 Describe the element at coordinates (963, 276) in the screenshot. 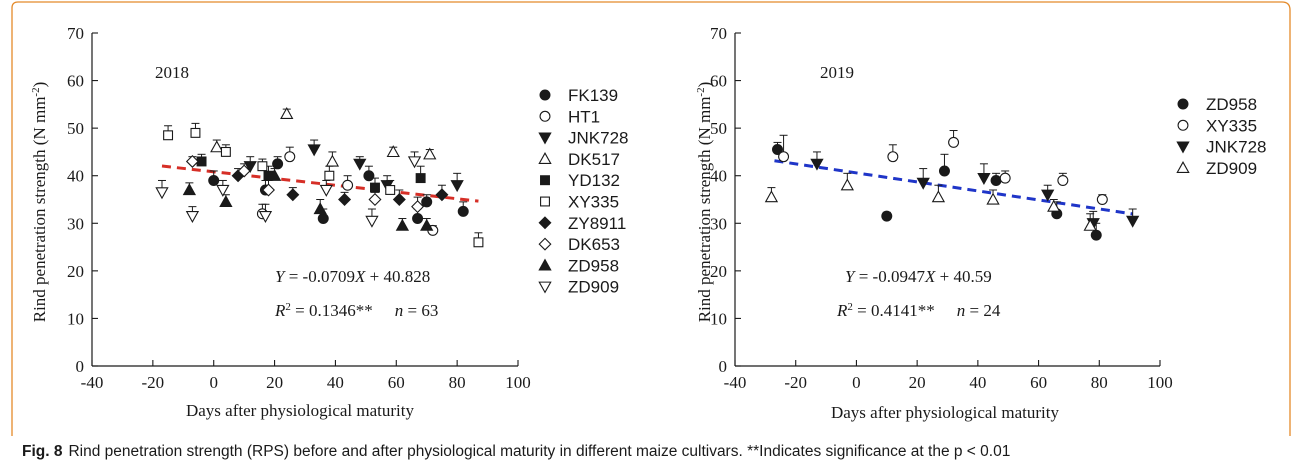

I see `chart-2019-eq-tail: + 40.59` at that location.